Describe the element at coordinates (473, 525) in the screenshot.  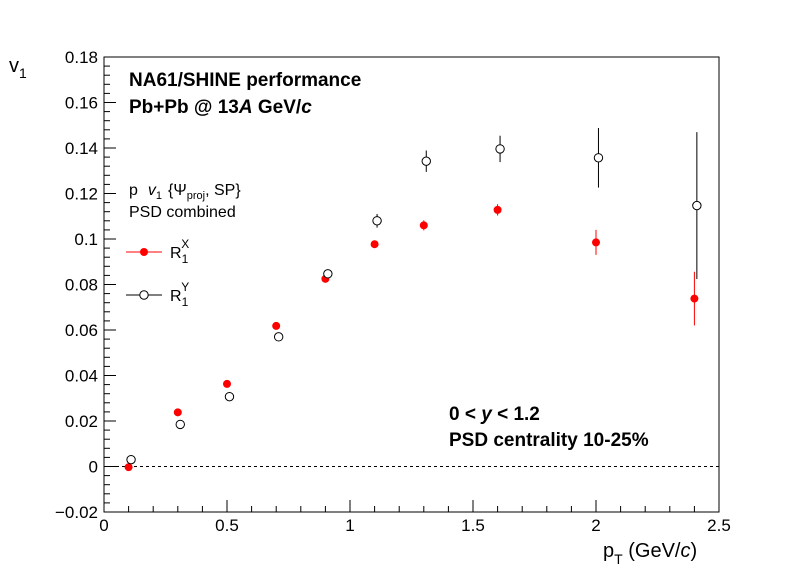
I see `x-tick-label: 1.5` at that location.